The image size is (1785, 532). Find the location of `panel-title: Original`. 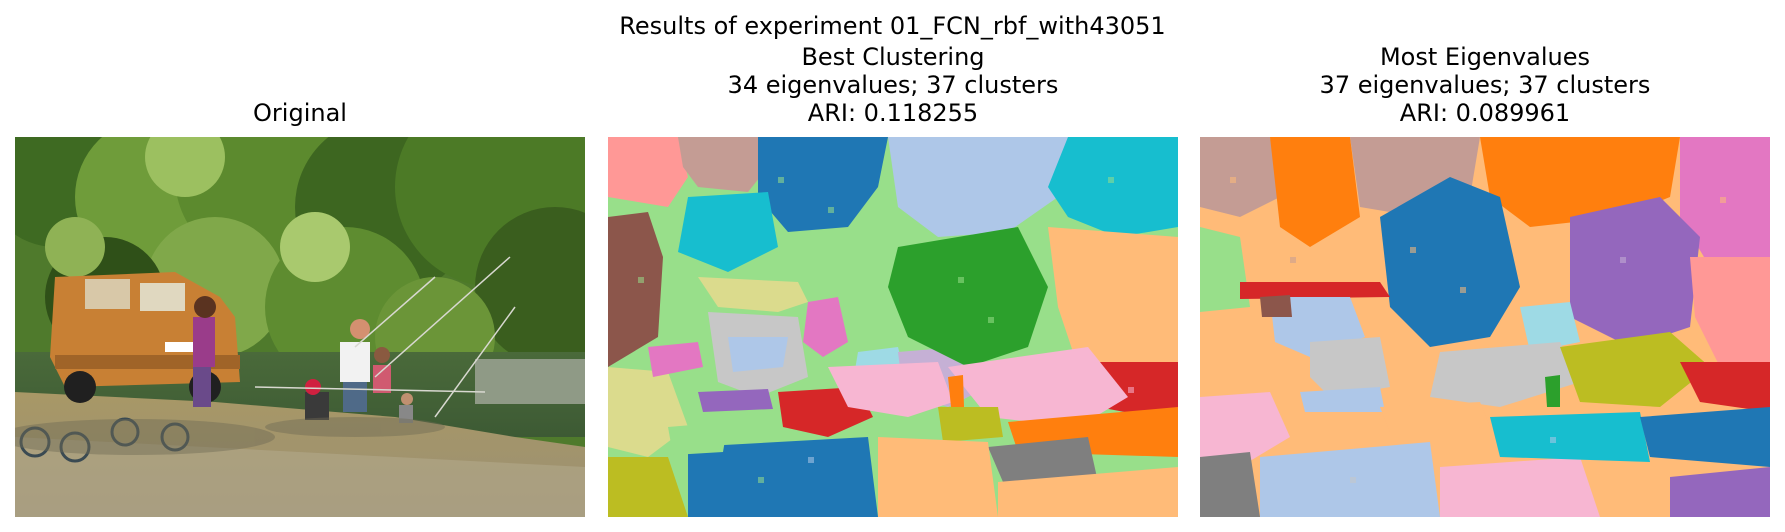

panel-title: Original is located at coordinates (312, 113).